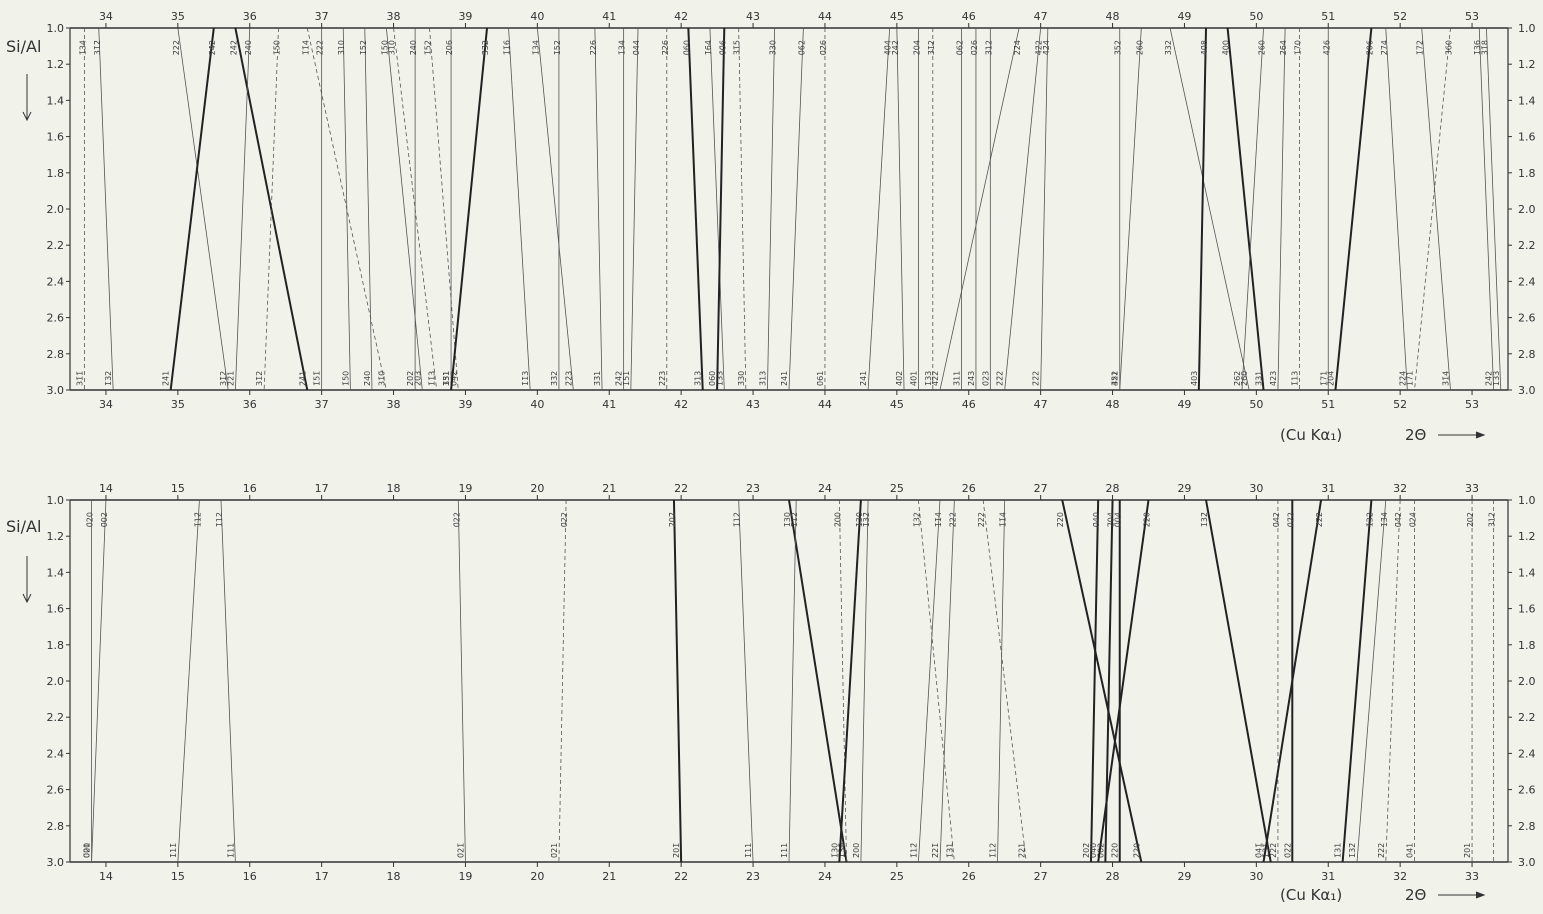 Image resolution: width=1543 pixels, height=914 pixels. What do you see at coordinates (1139, 47) in the screenshot?
I see `hkl-label-top: 2̄60` at bounding box center [1139, 47].